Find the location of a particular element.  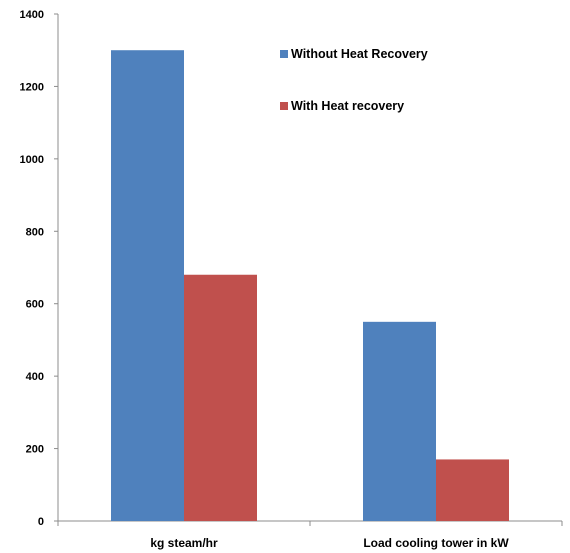

y-tick-label: 600 is located at coordinates (35, 305).